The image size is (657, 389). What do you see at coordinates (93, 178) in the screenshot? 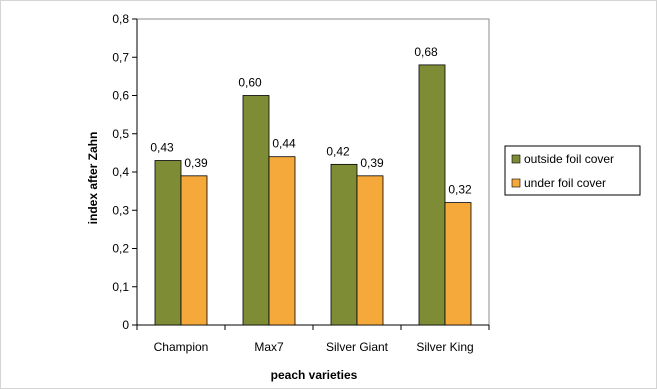
I see `y-axis-title: index after Zahn` at bounding box center [93, 178].